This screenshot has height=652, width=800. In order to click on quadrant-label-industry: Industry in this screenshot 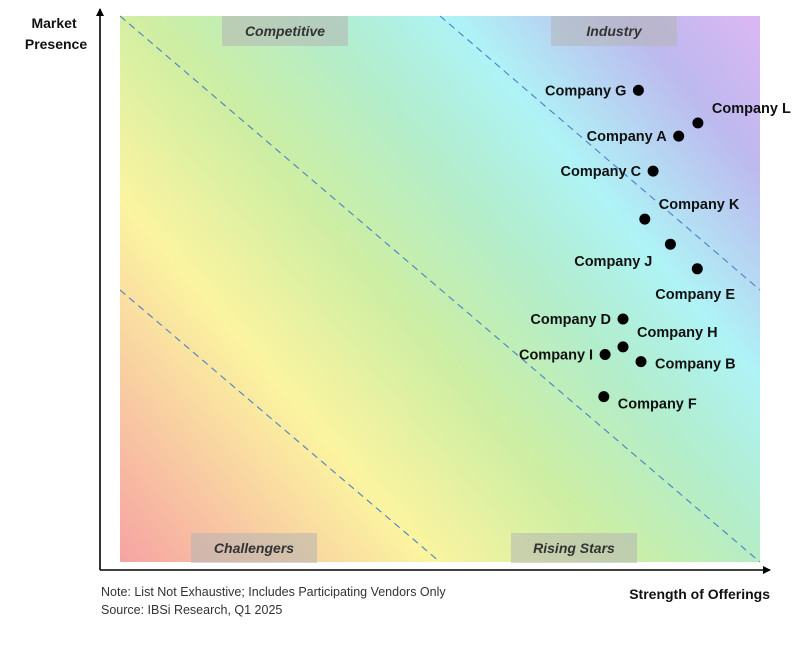, I will do `click(614, 31)`.